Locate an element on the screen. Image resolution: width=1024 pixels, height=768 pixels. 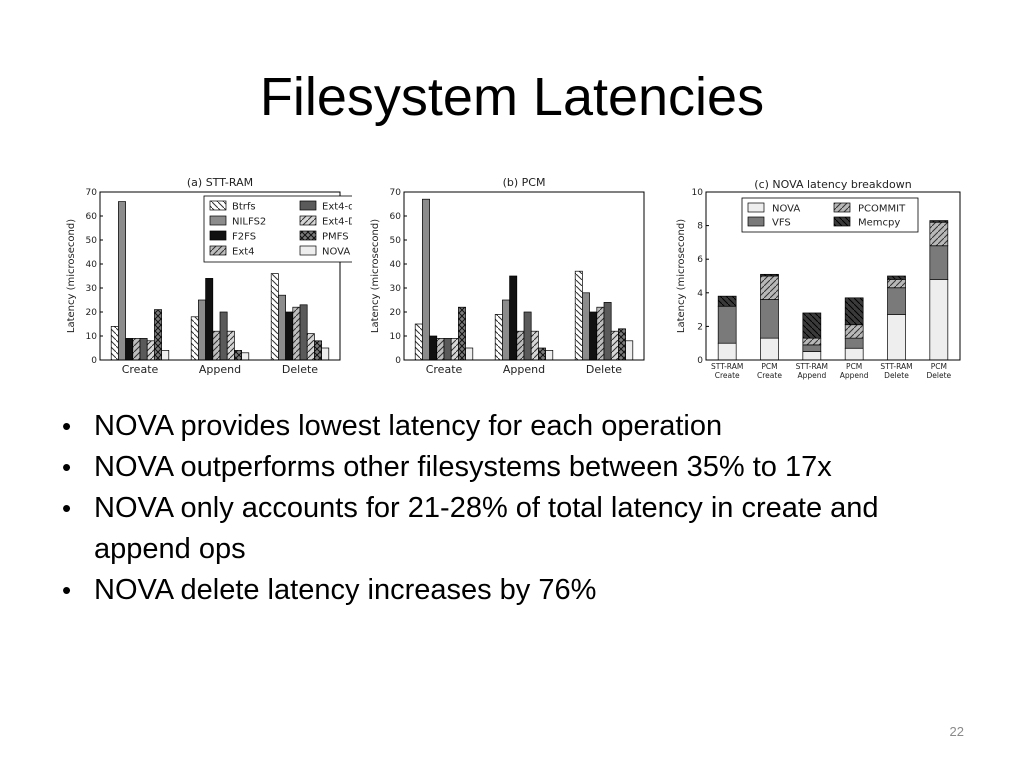
bar-memcpy-stt-ram-delete is located at coordinates (896, 277).